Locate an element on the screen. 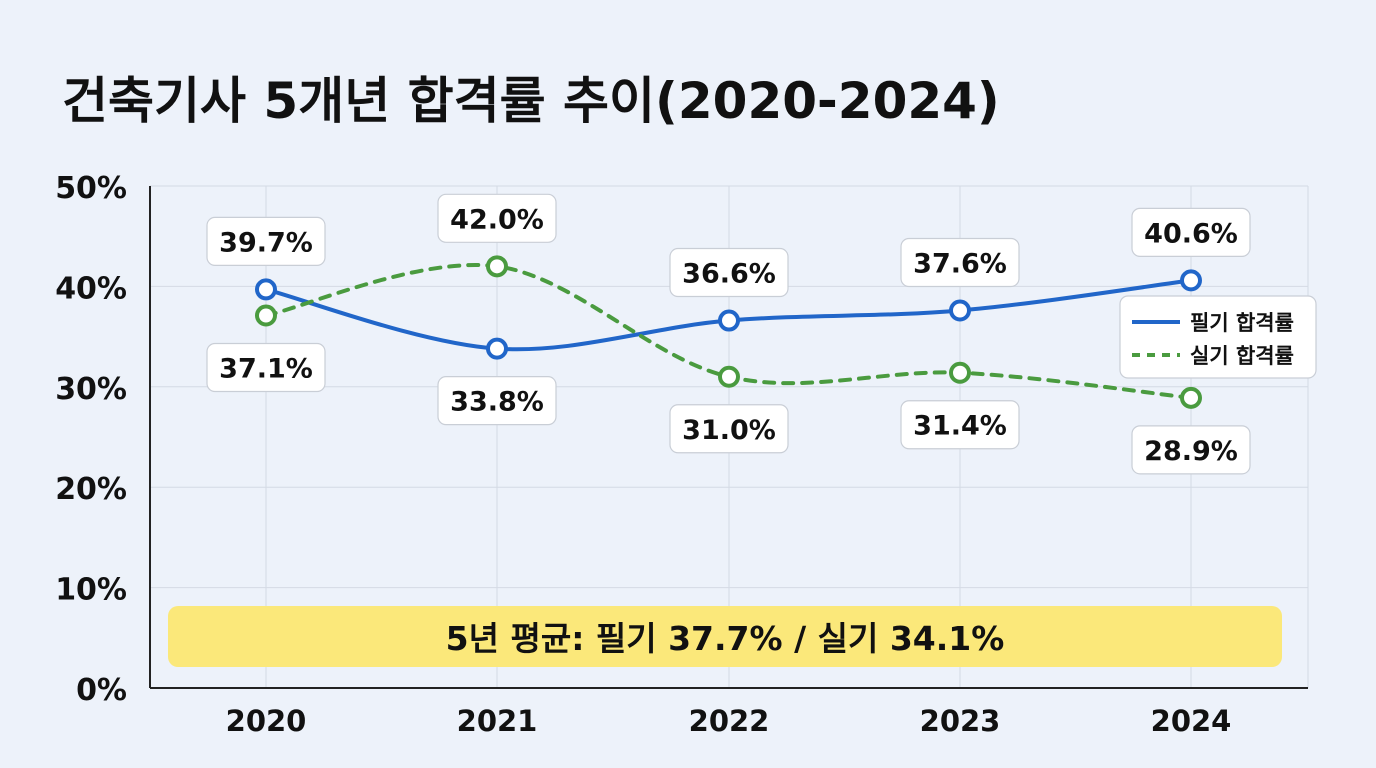  x-tick-label: 2021 is located at coordinates (497, 721).